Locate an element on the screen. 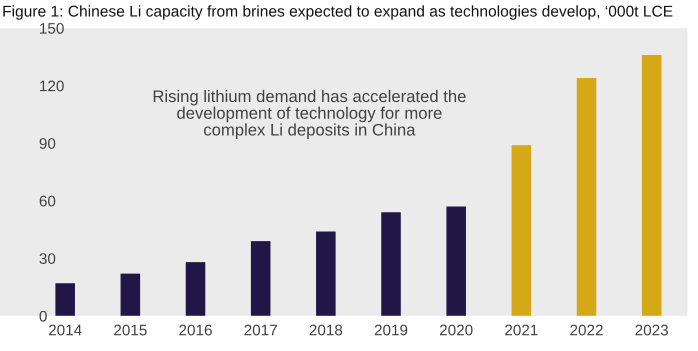 The height and width of the screenshot is (351, 698). x-tick-label: 2021 is located at coordinates (521, 330).